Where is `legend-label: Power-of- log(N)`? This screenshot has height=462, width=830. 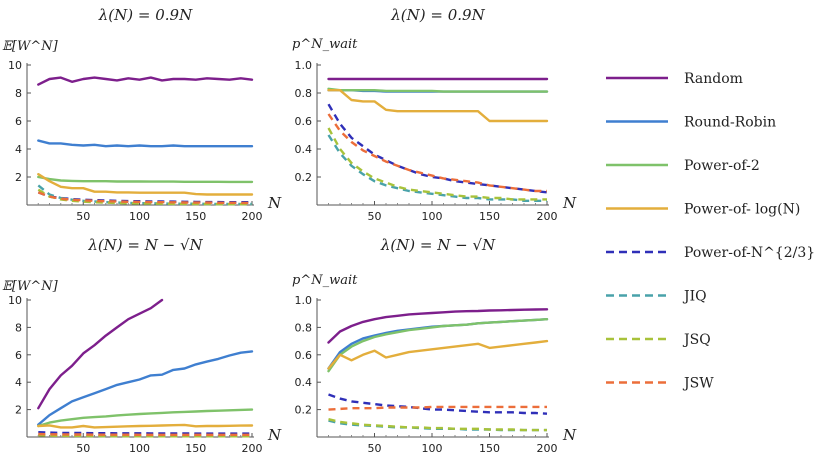
legend-label: Power-of- log(N) is located at coordinates (742, 210).